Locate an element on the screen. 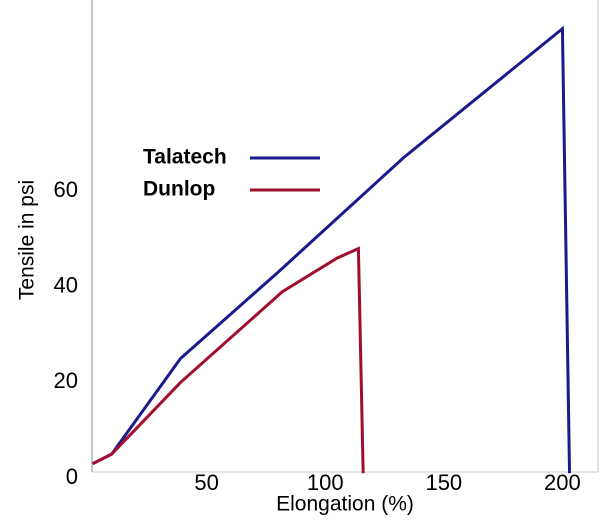 The width and height of the screenshot is (600, 522). y-tick-label: 0 is located at coordinates (72, 476).